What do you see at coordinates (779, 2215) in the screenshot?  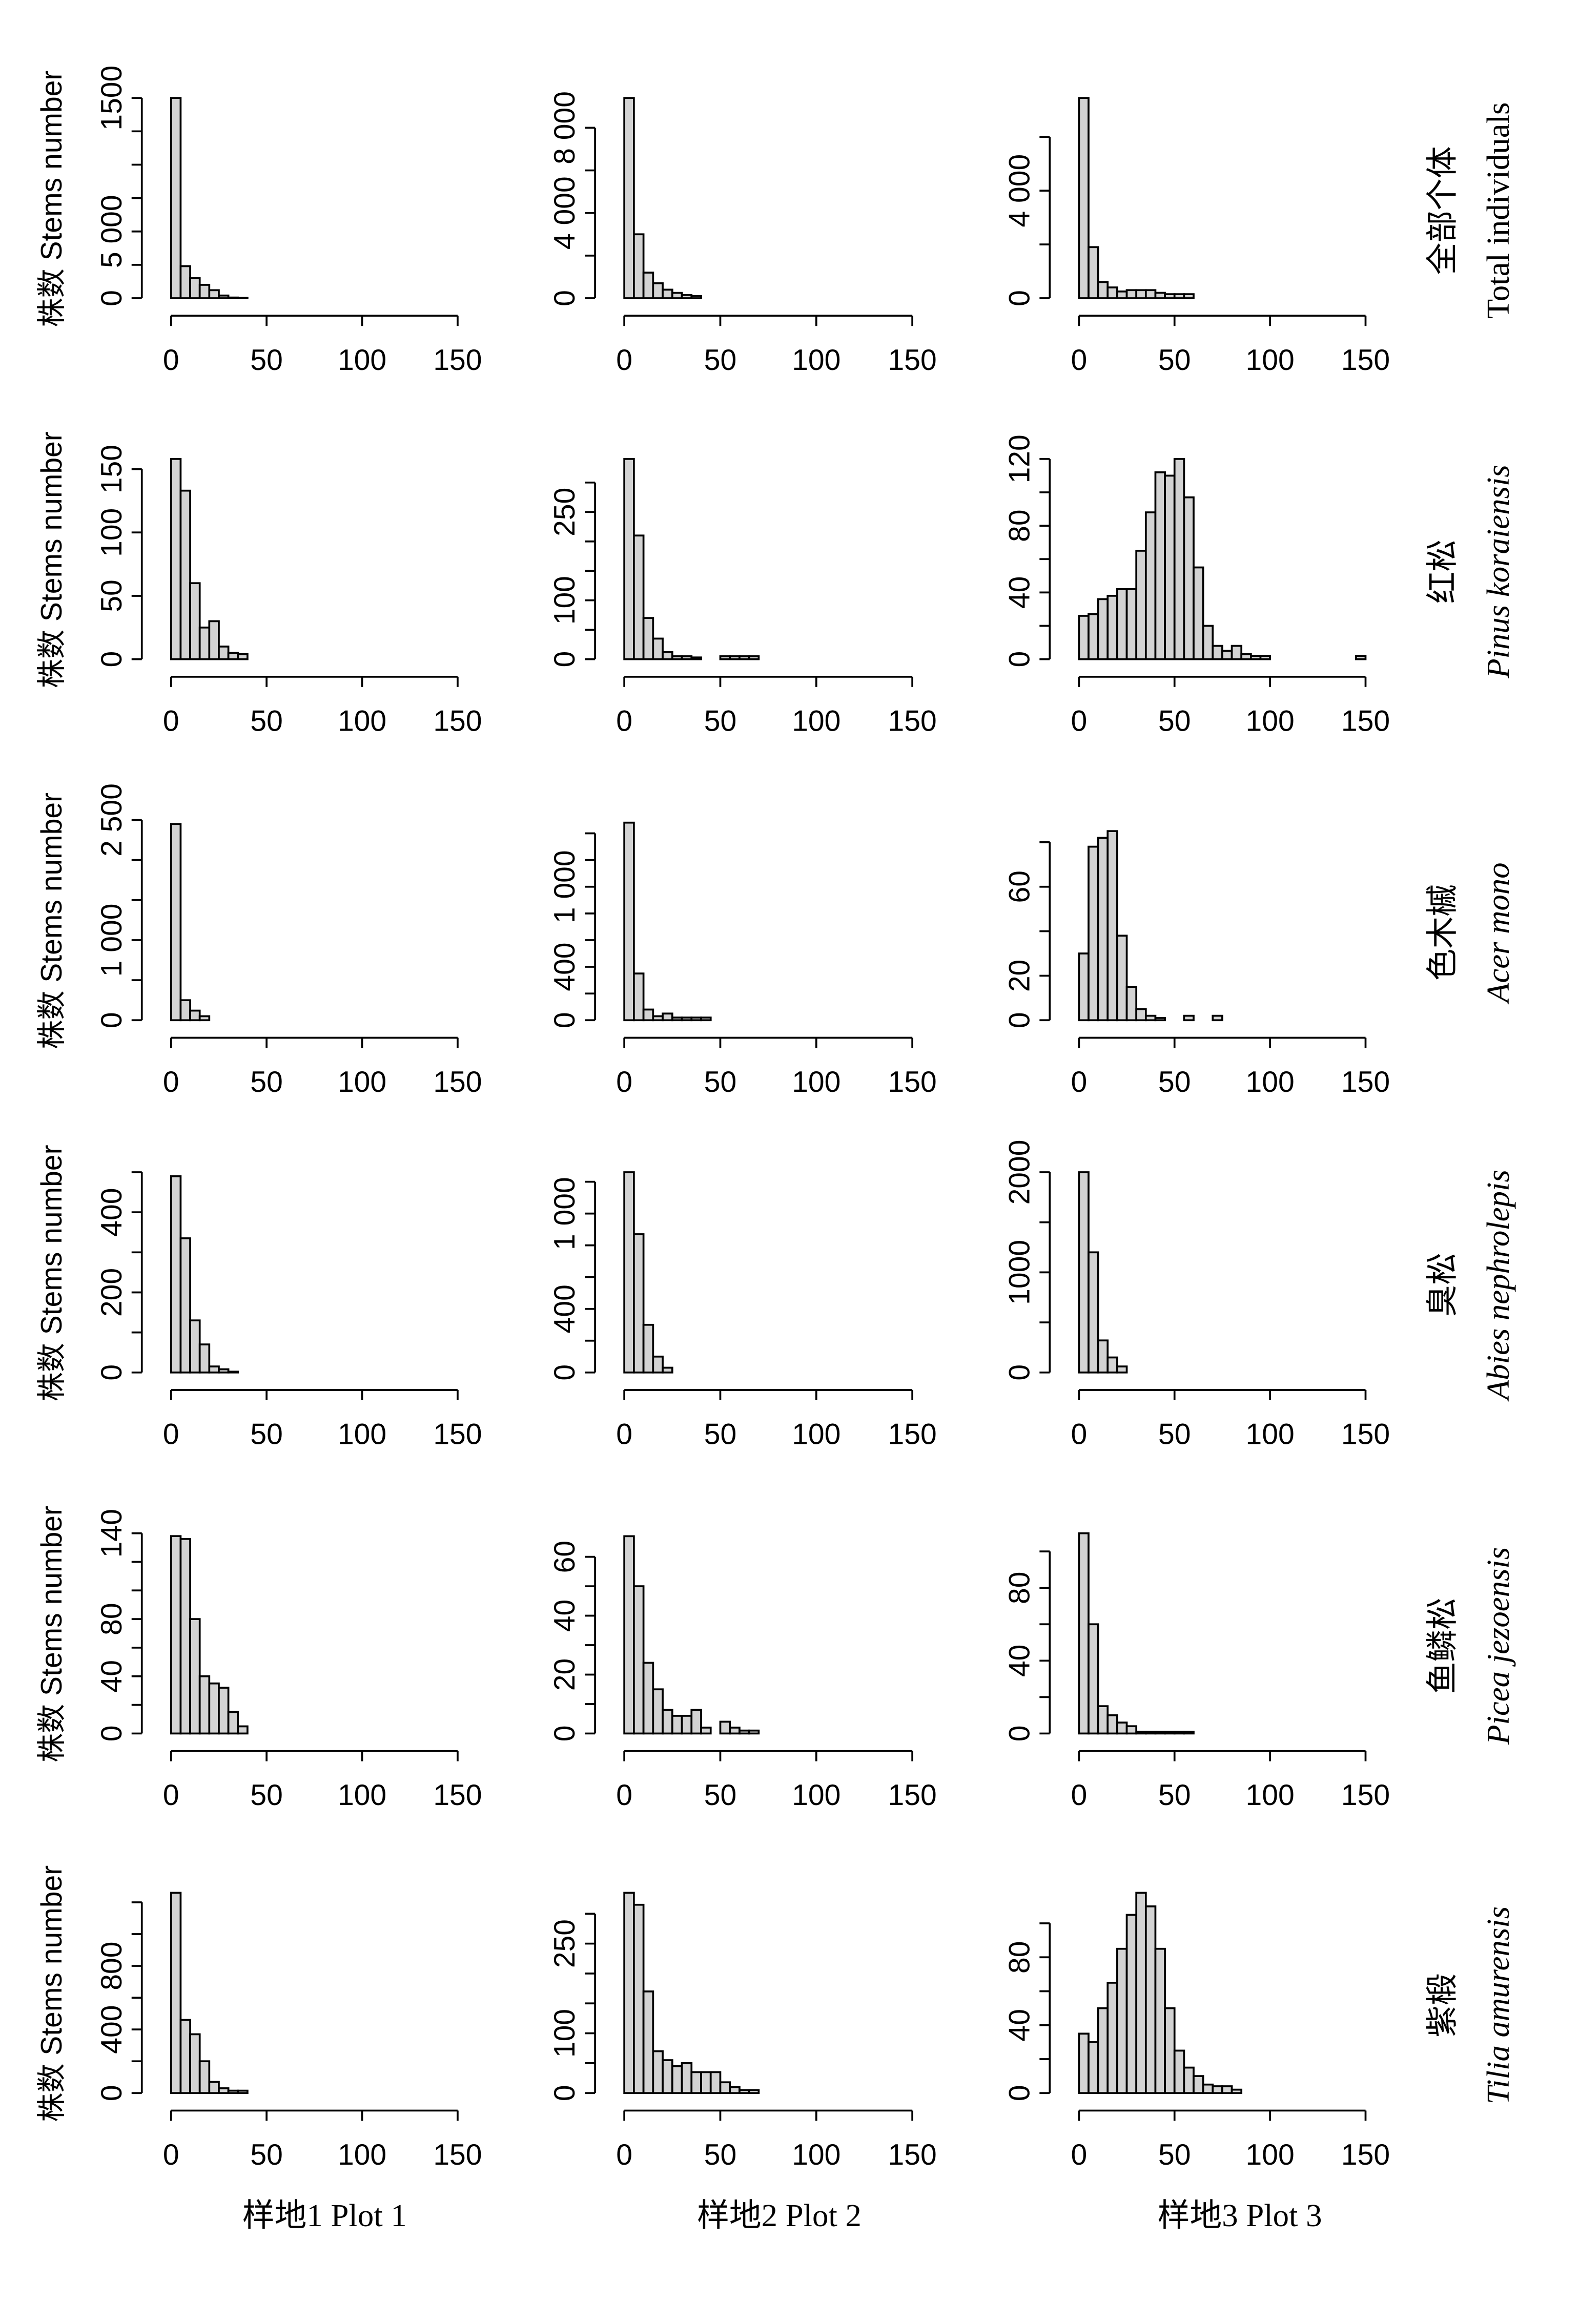 I see `column-label: 样地2 Plot 2` at bounding box center [779, 2215].